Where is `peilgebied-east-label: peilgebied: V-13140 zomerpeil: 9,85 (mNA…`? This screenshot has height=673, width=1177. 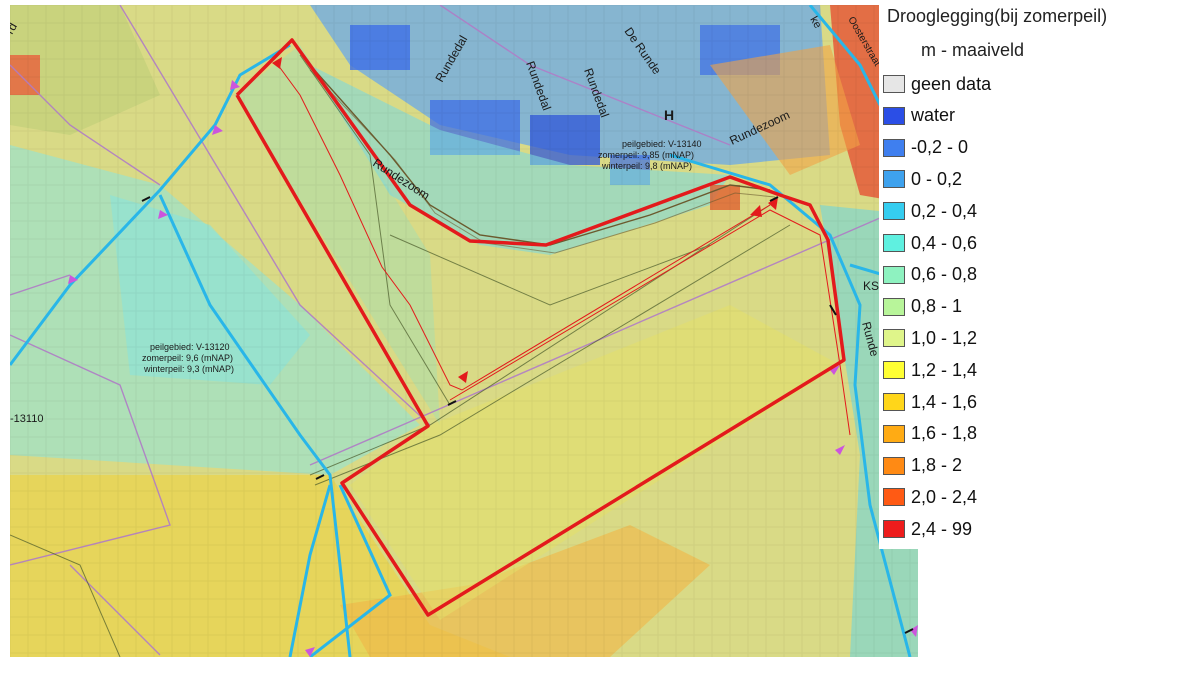
peilgebied-east-label: peilgebied: V-13140 zomerpeil: 9,85 (mNA… is located at coordinates (650, 155).